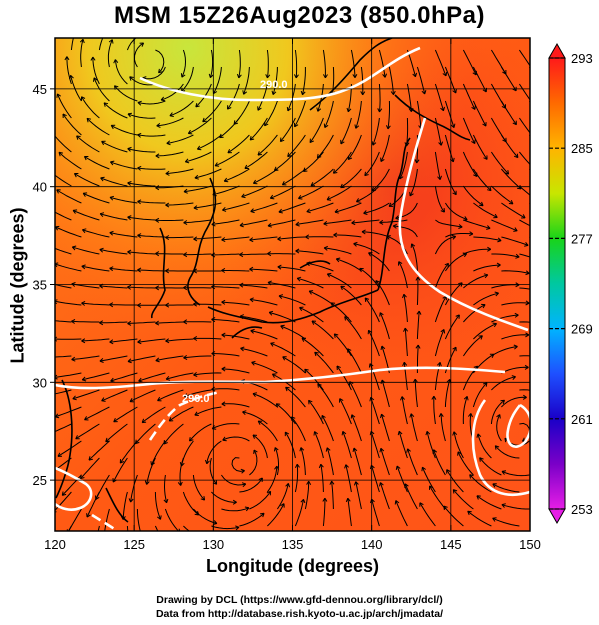 The width and height of the screenshot is (599, 625). What do you see at coordinates (40, 187) in the screenshot?
I see `y-tick-label: 40` at bounding box center [40, 187].